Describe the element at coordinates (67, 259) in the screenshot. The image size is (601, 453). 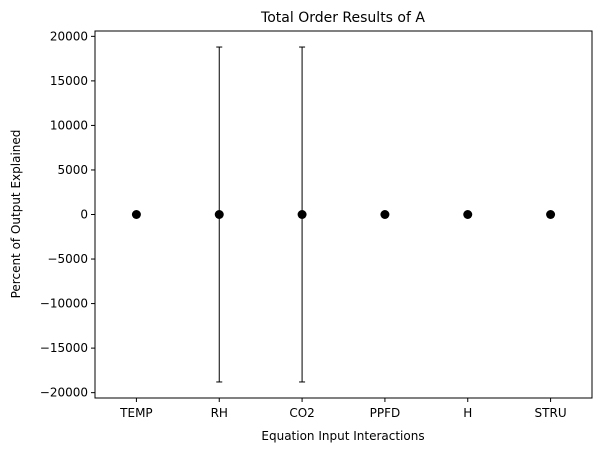
I see `y-tick-label: −5000` at that location.